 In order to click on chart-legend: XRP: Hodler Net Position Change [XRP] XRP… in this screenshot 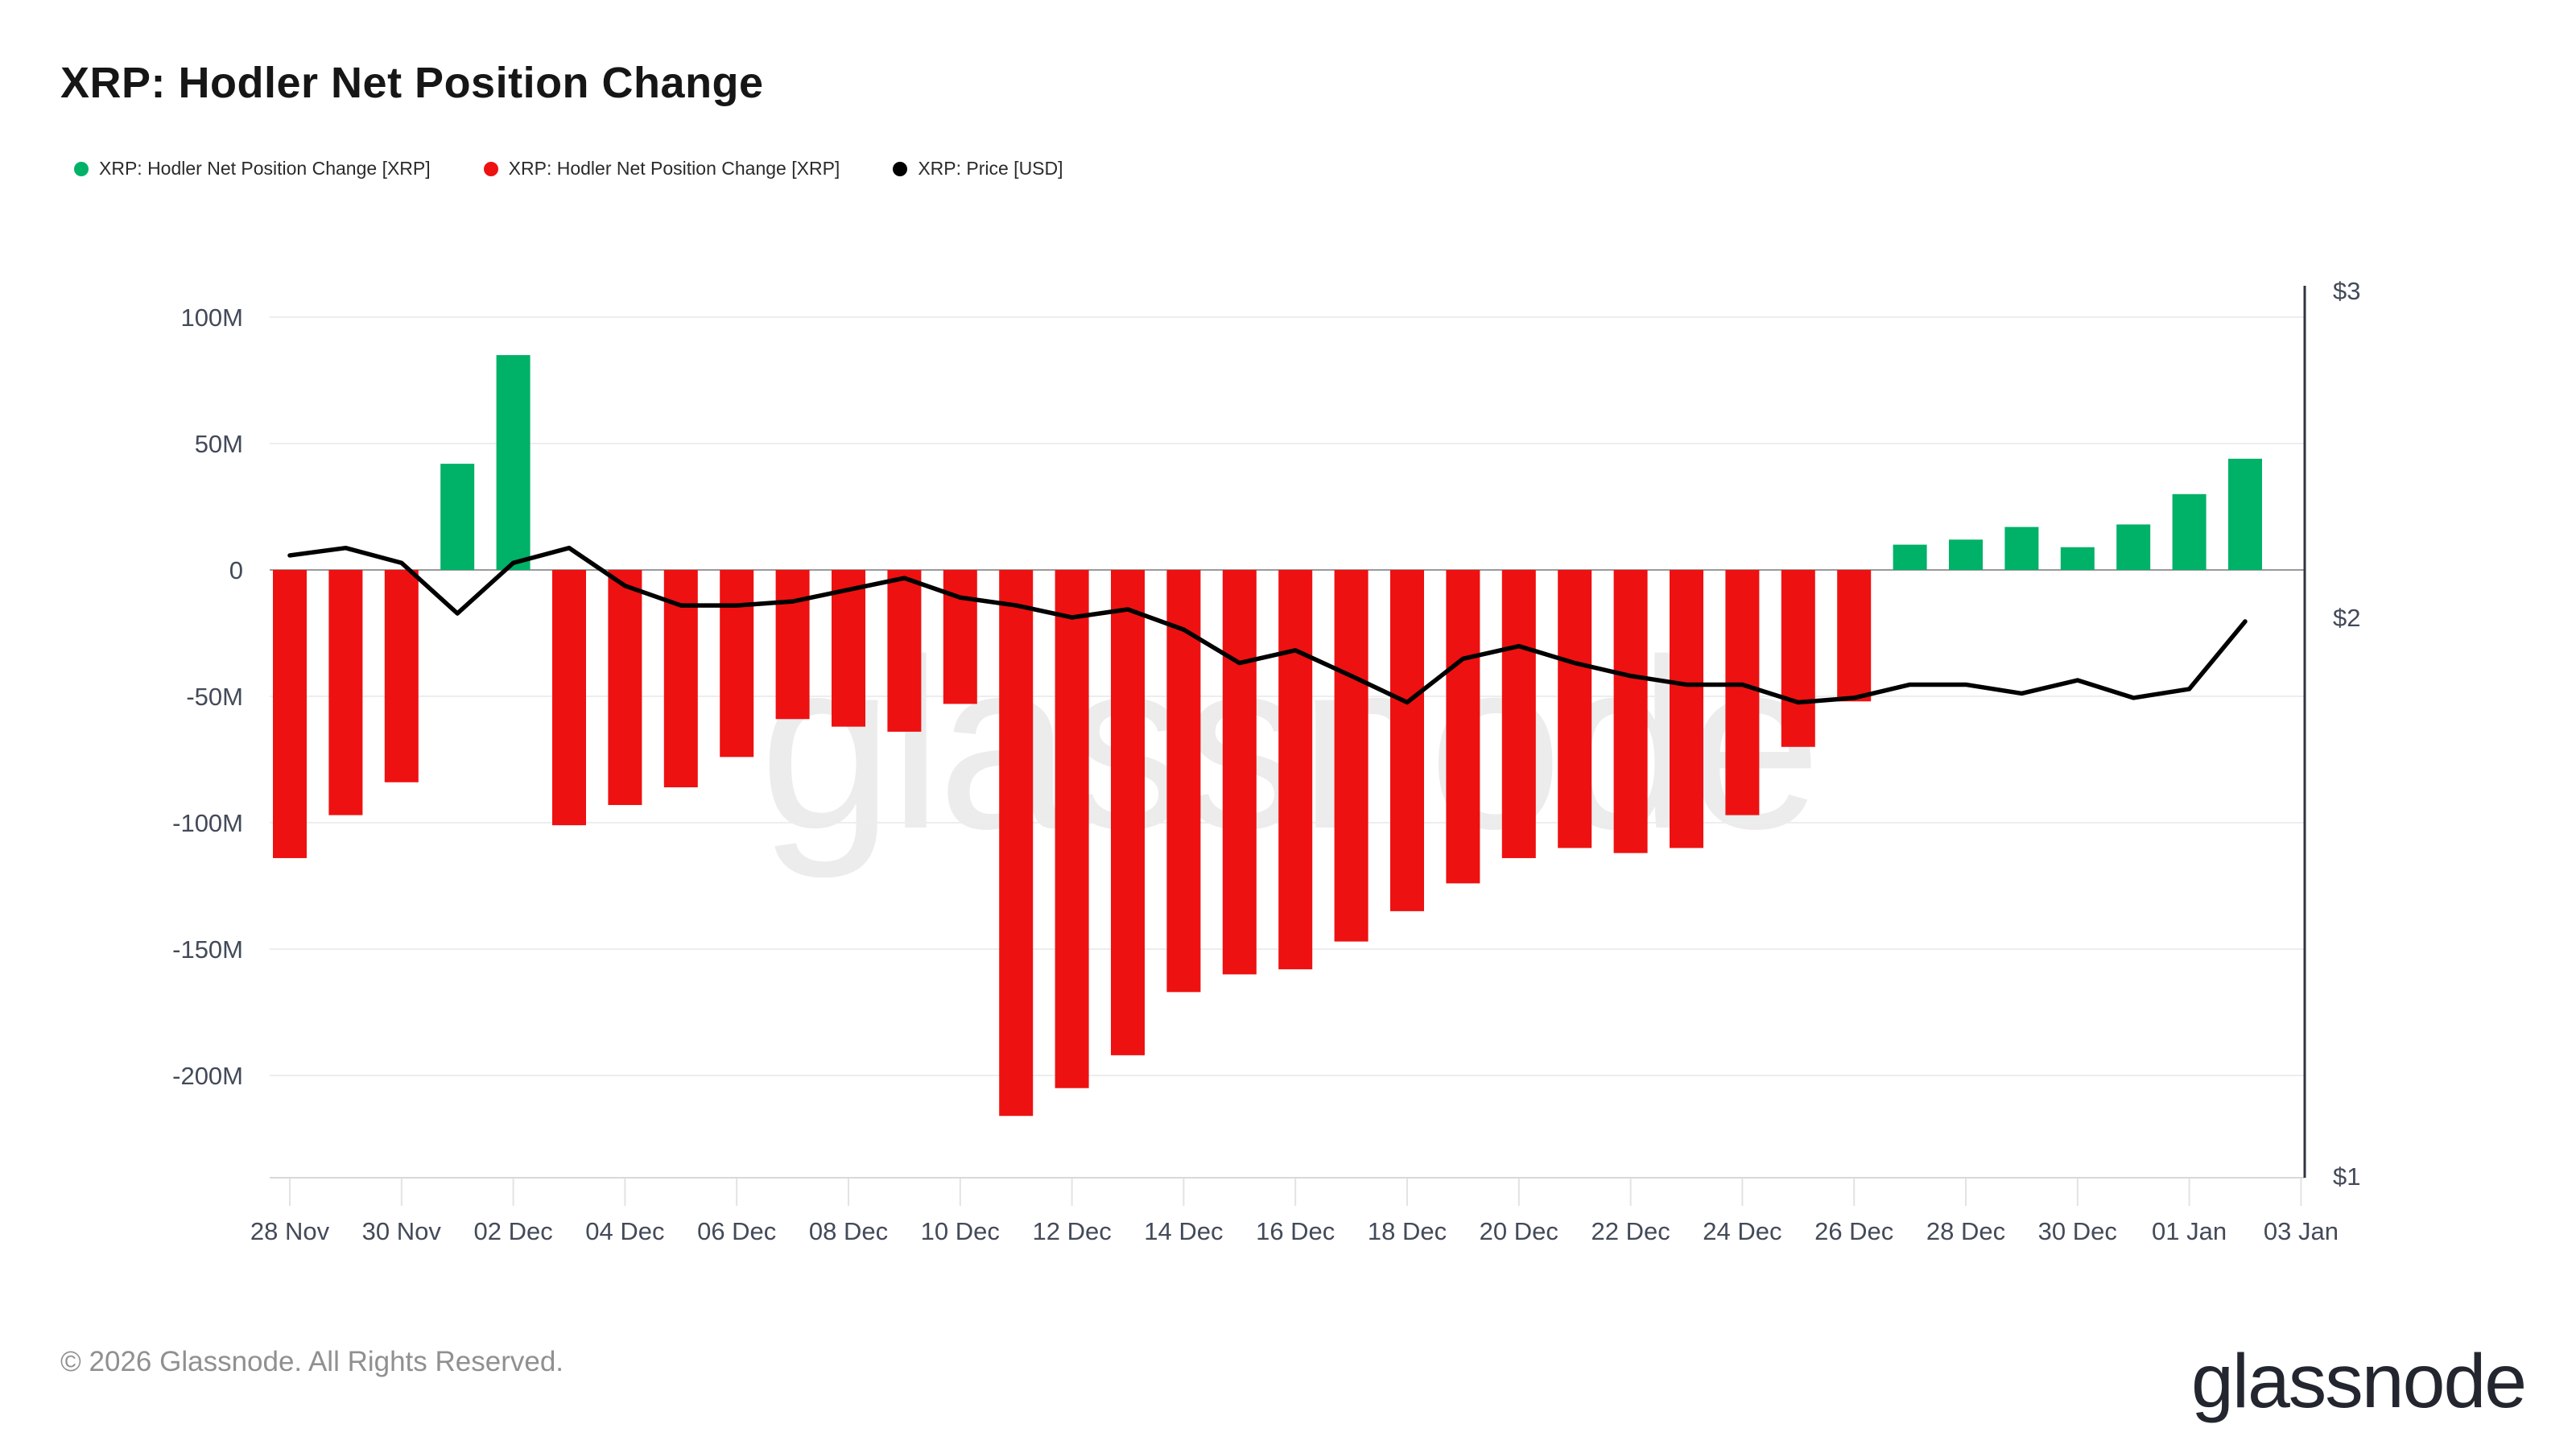, I will do `click(568, 169)`.